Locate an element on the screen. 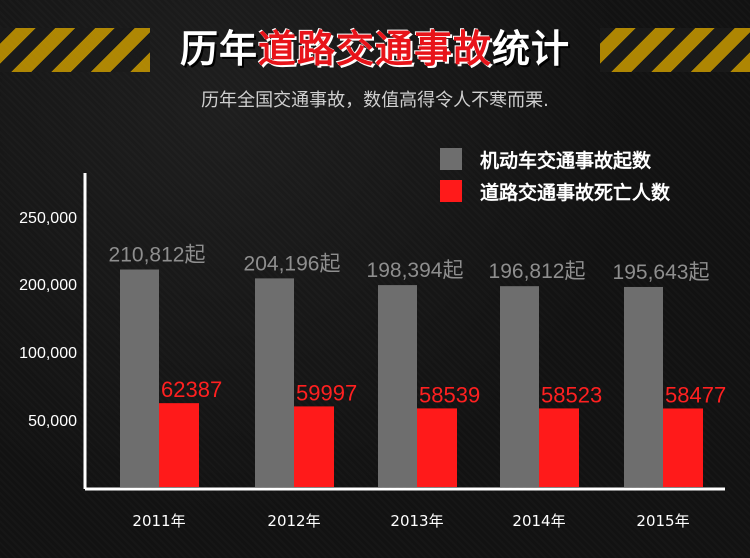  legend-label-vehicle: 机动车交通事故起数 is located at coordinates (566, 160).